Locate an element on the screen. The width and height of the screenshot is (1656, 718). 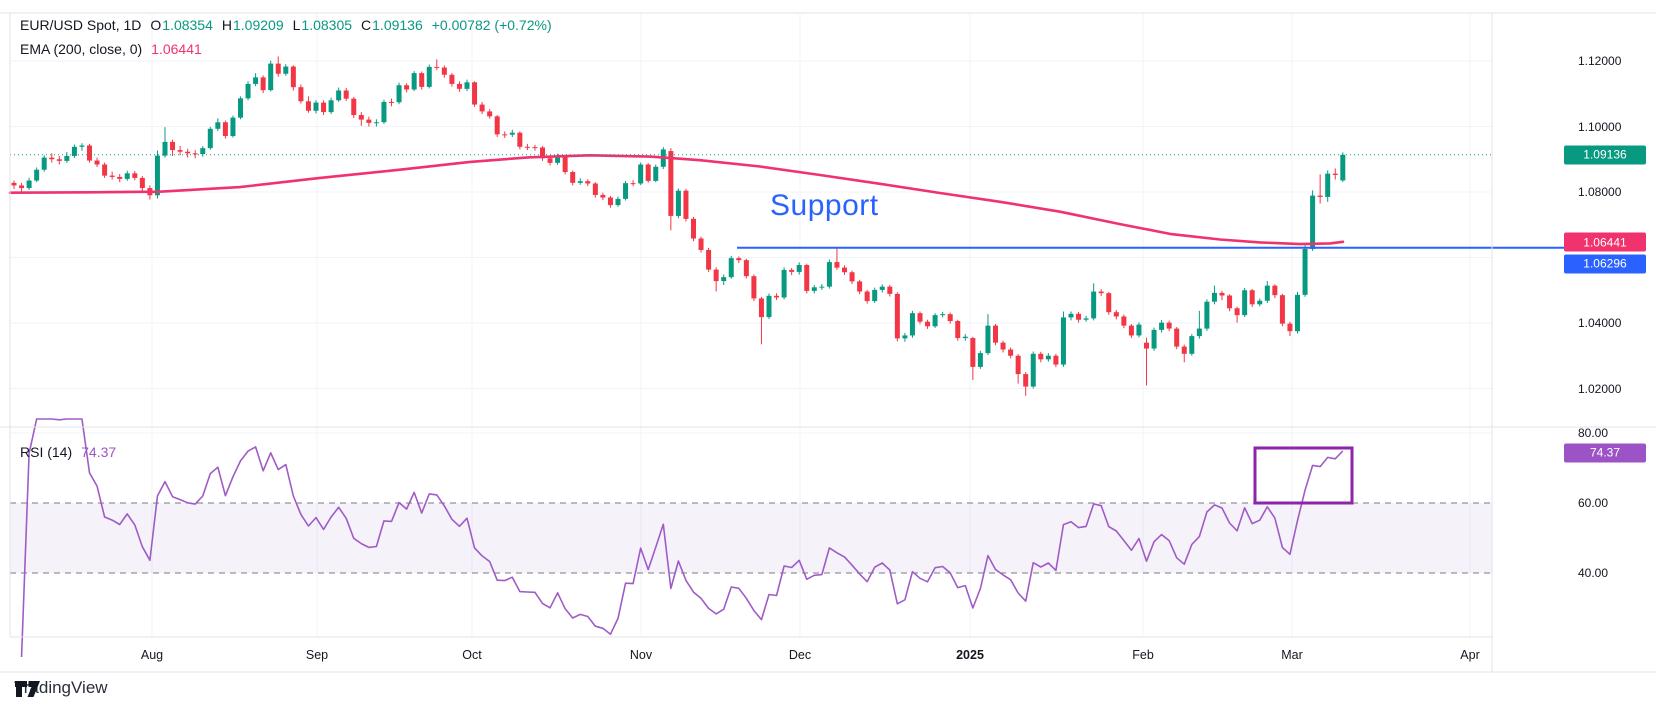
time-tick-label-dec: Dec is located at coordinates (800, 655).